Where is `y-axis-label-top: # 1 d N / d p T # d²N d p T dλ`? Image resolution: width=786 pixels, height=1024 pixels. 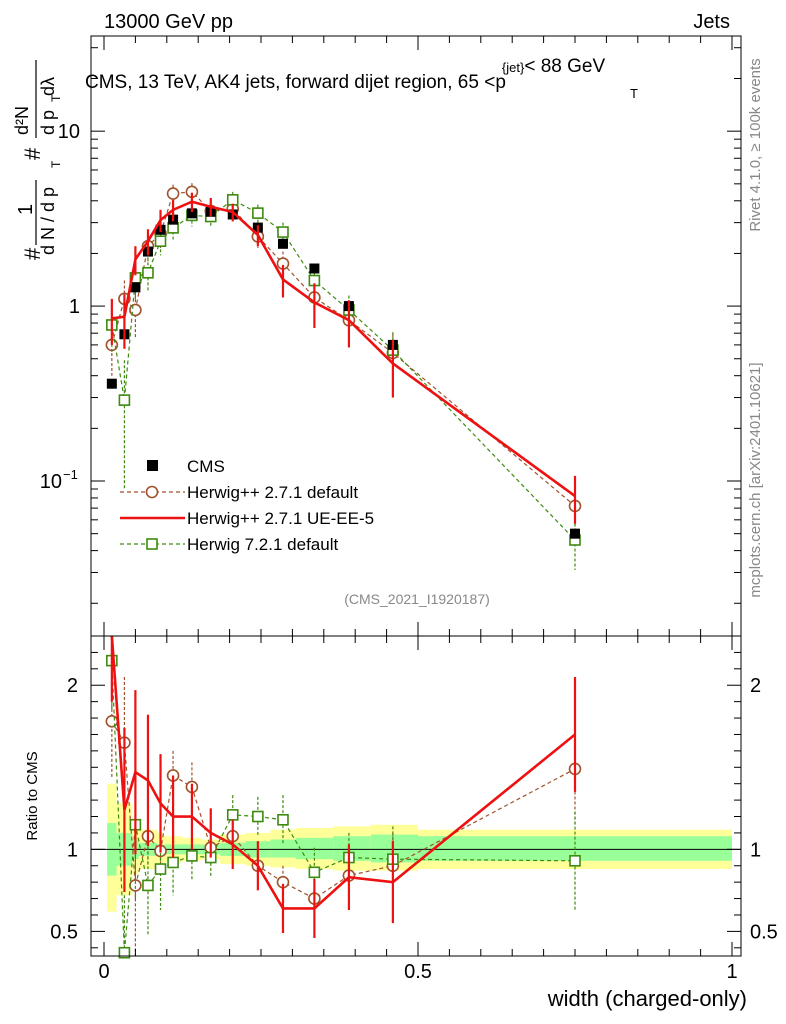 y-axis-label-top: # 1 d N / d p T # d²N d p T dλ is located at coordinates (37, 160).